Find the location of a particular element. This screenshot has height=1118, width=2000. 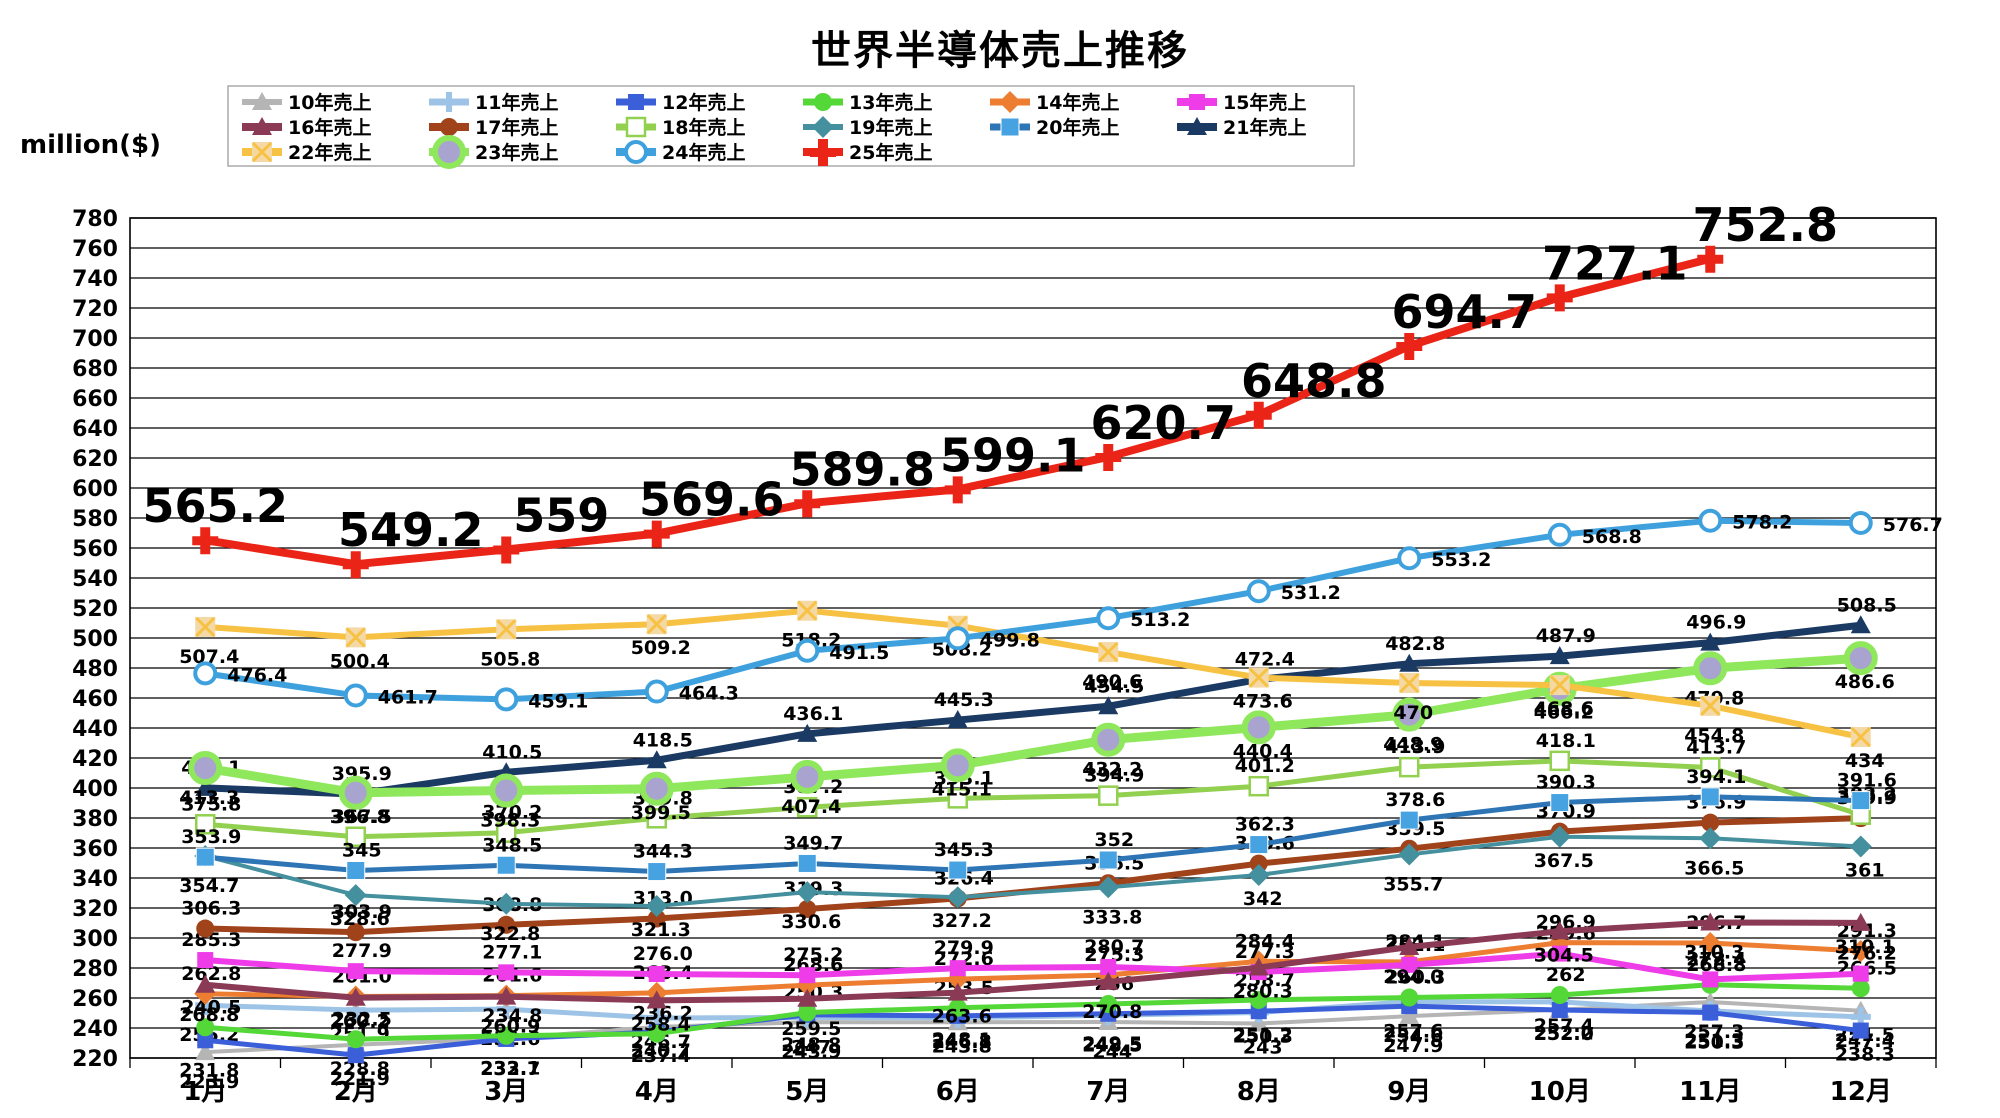

data-label: 246.8 is located at coordinates (962, 1042).